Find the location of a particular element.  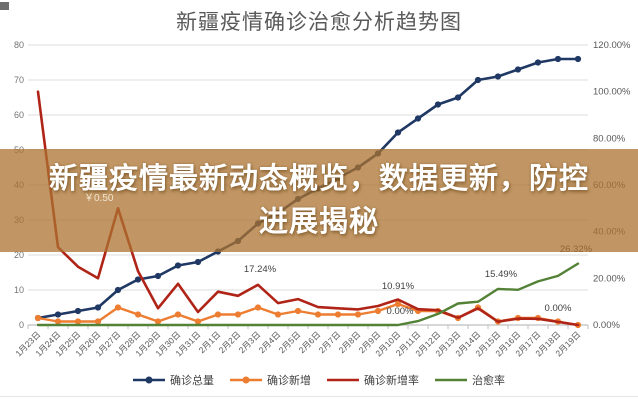

legend: 确诊总量 确诊新增 确诊新增率 治愈率 is located at coordinates (319, 380).